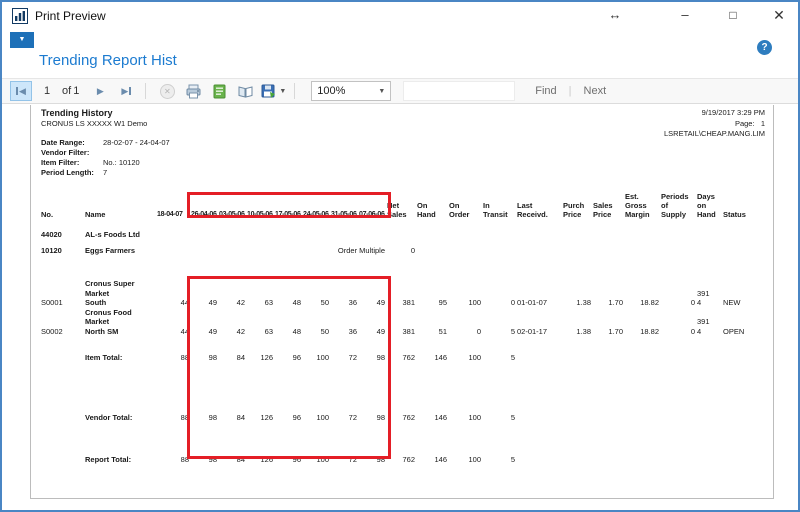 This screenshot has width=800, height=512. What do you see at coordinates (108, 321) in the screenshot?
I see `store-name: Cronus Food Market North SM` at bounding box center [108, 321].